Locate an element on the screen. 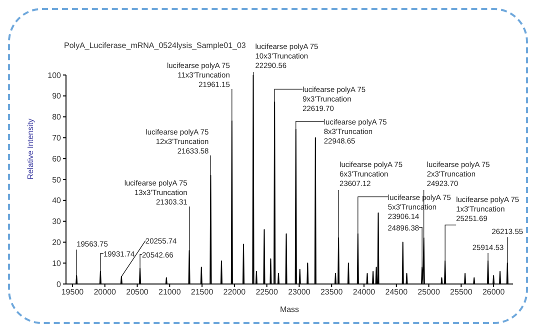  y-tick-label: 80 is located at coordinates (57, 117).